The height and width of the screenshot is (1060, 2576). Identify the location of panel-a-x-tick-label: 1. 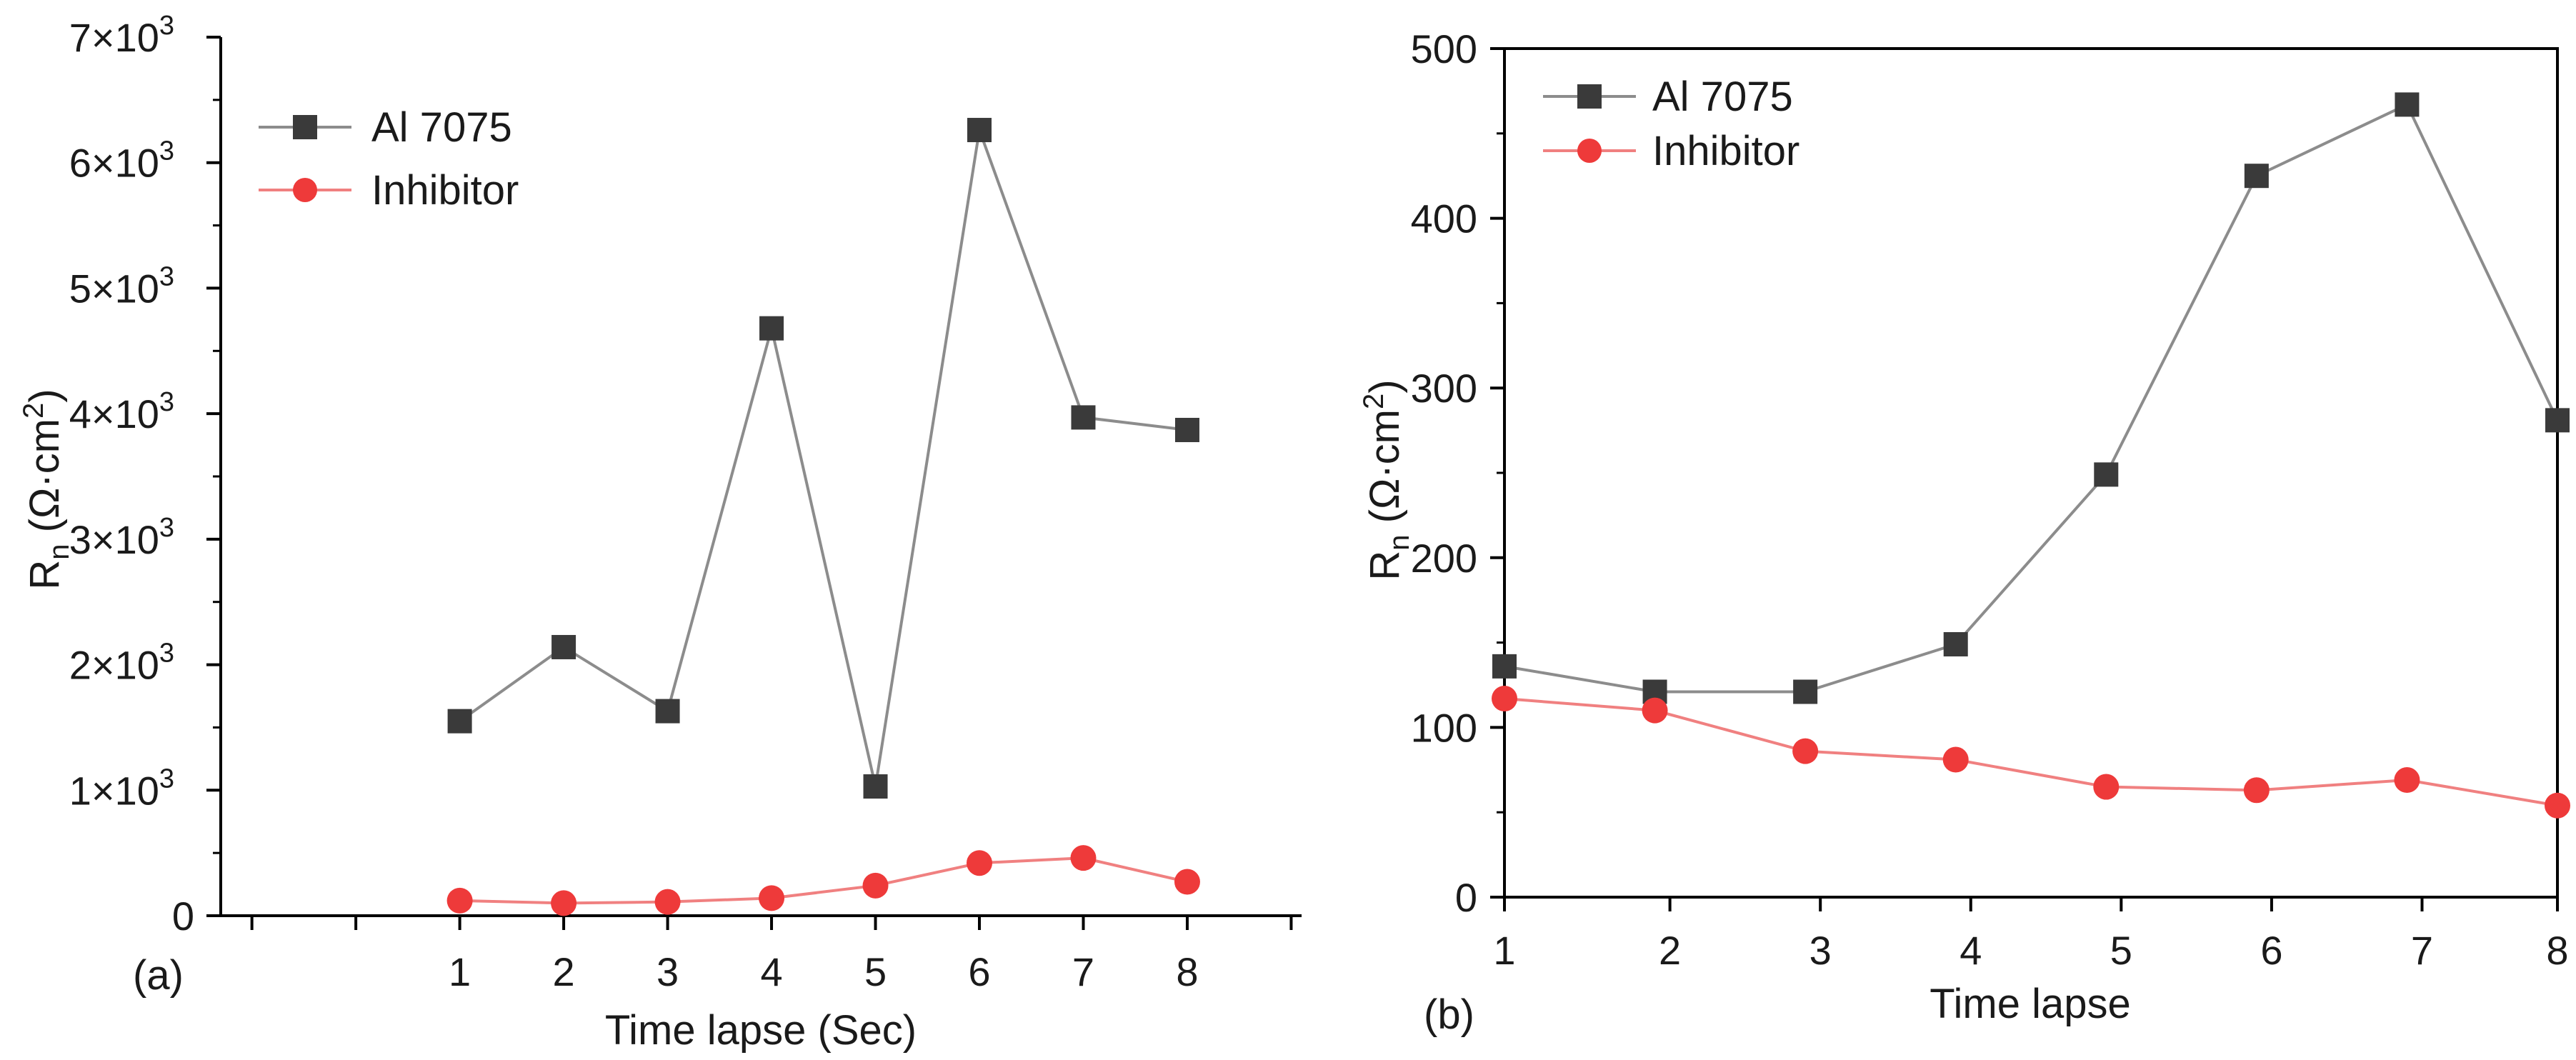
(460, 971).